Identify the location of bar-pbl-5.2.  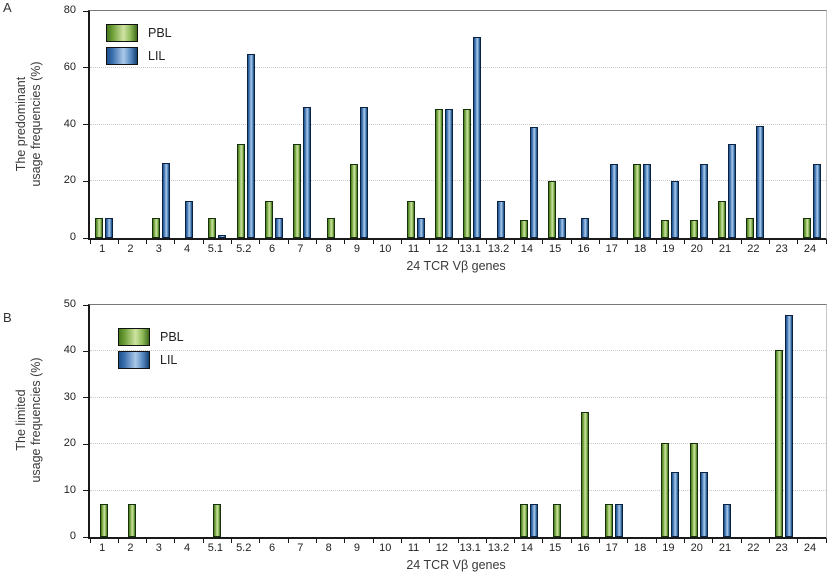
(240, 191).